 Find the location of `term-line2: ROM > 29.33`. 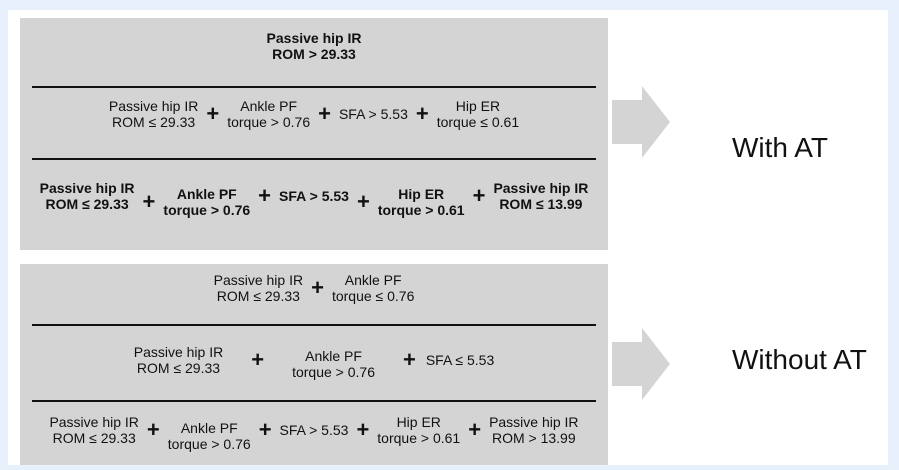

term-line2: ROM > 29.33 is located at coordinates (314, 54).